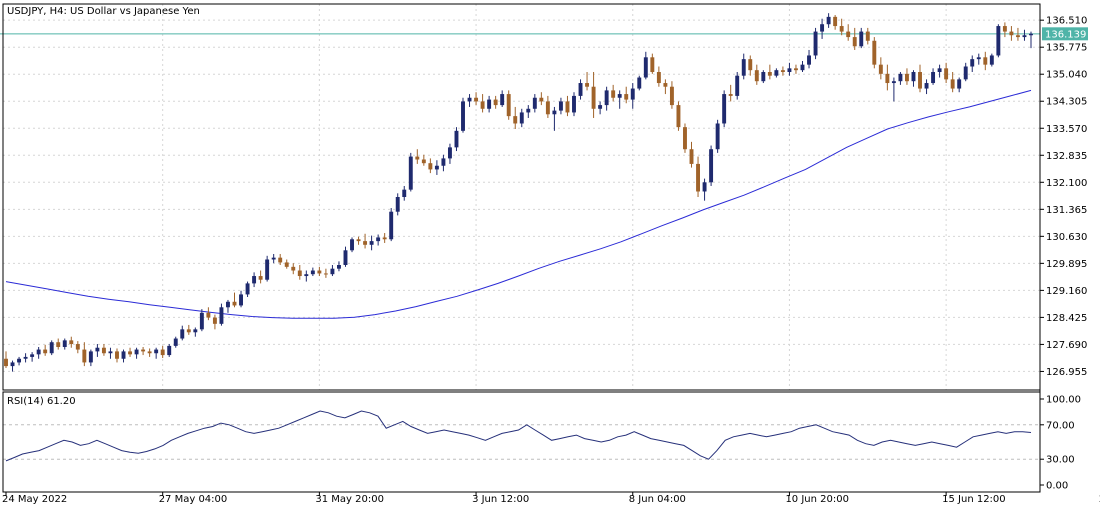 This screenshot has width=1100, height=514. What do you see at coordinates (1066, 345) in the screenshot?
I see `price-tick-label: 127.690` at bounding box center [1066, 345].